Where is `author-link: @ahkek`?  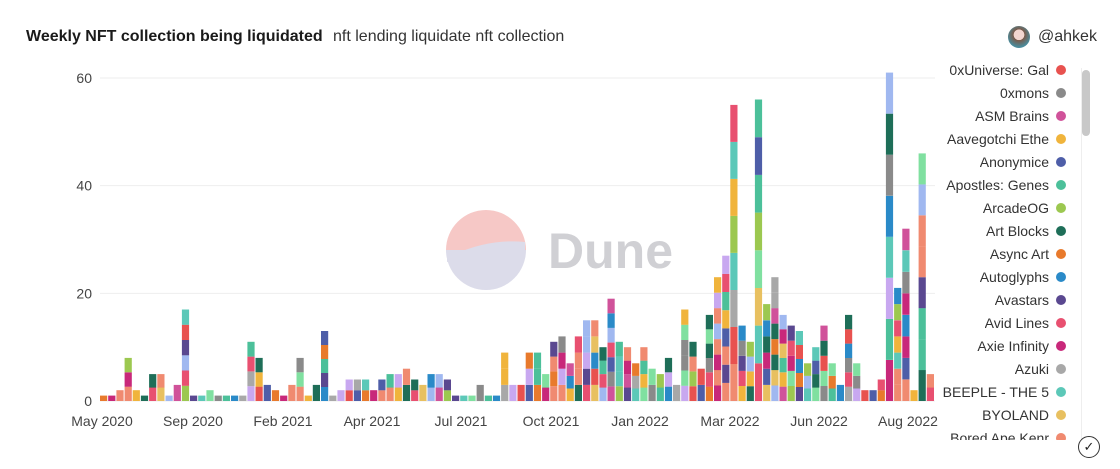
author-link: @ahkek is located at coordinates (1052, 37).